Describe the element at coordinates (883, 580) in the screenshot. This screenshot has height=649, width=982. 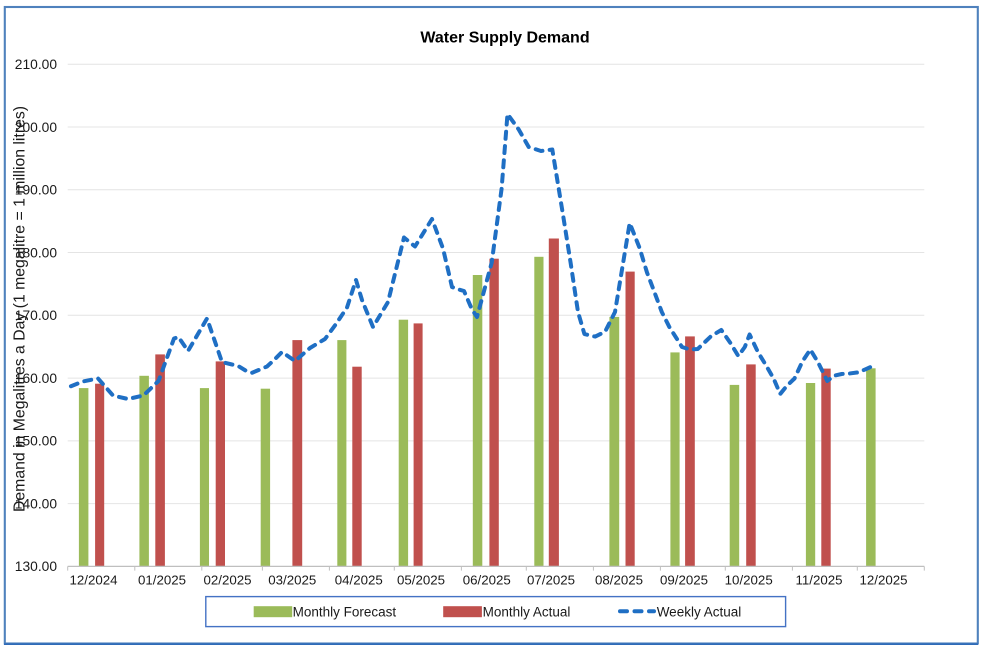
I see `svg-text: 12/2025` at that location.